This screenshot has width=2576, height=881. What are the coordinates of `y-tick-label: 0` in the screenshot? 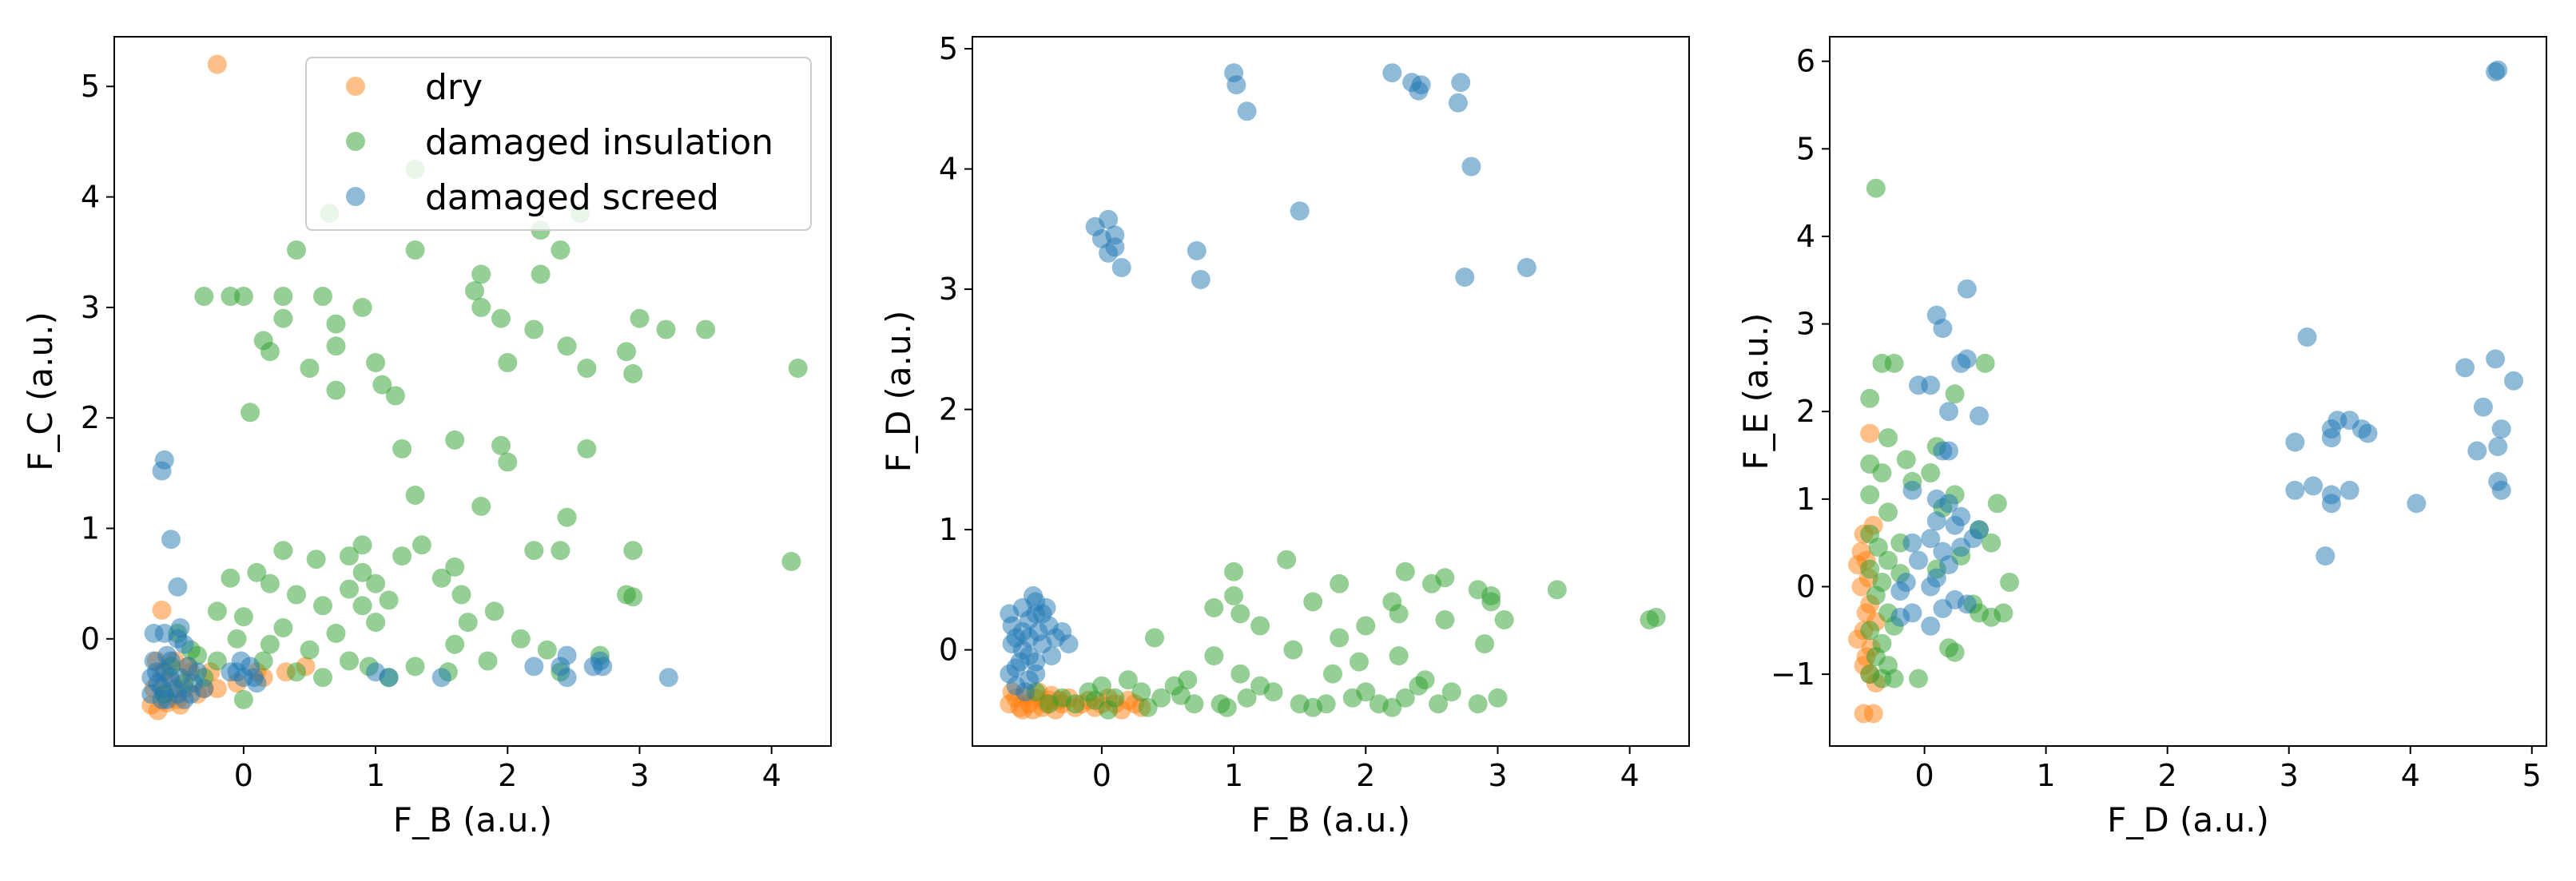 It's located at (90, 639).